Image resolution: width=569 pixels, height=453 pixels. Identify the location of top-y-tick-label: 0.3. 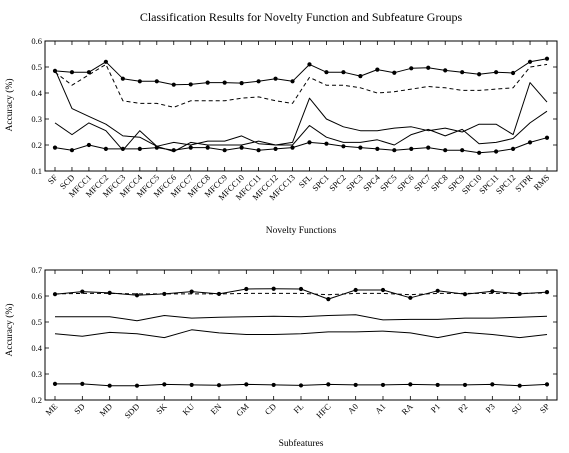
(36, 119).